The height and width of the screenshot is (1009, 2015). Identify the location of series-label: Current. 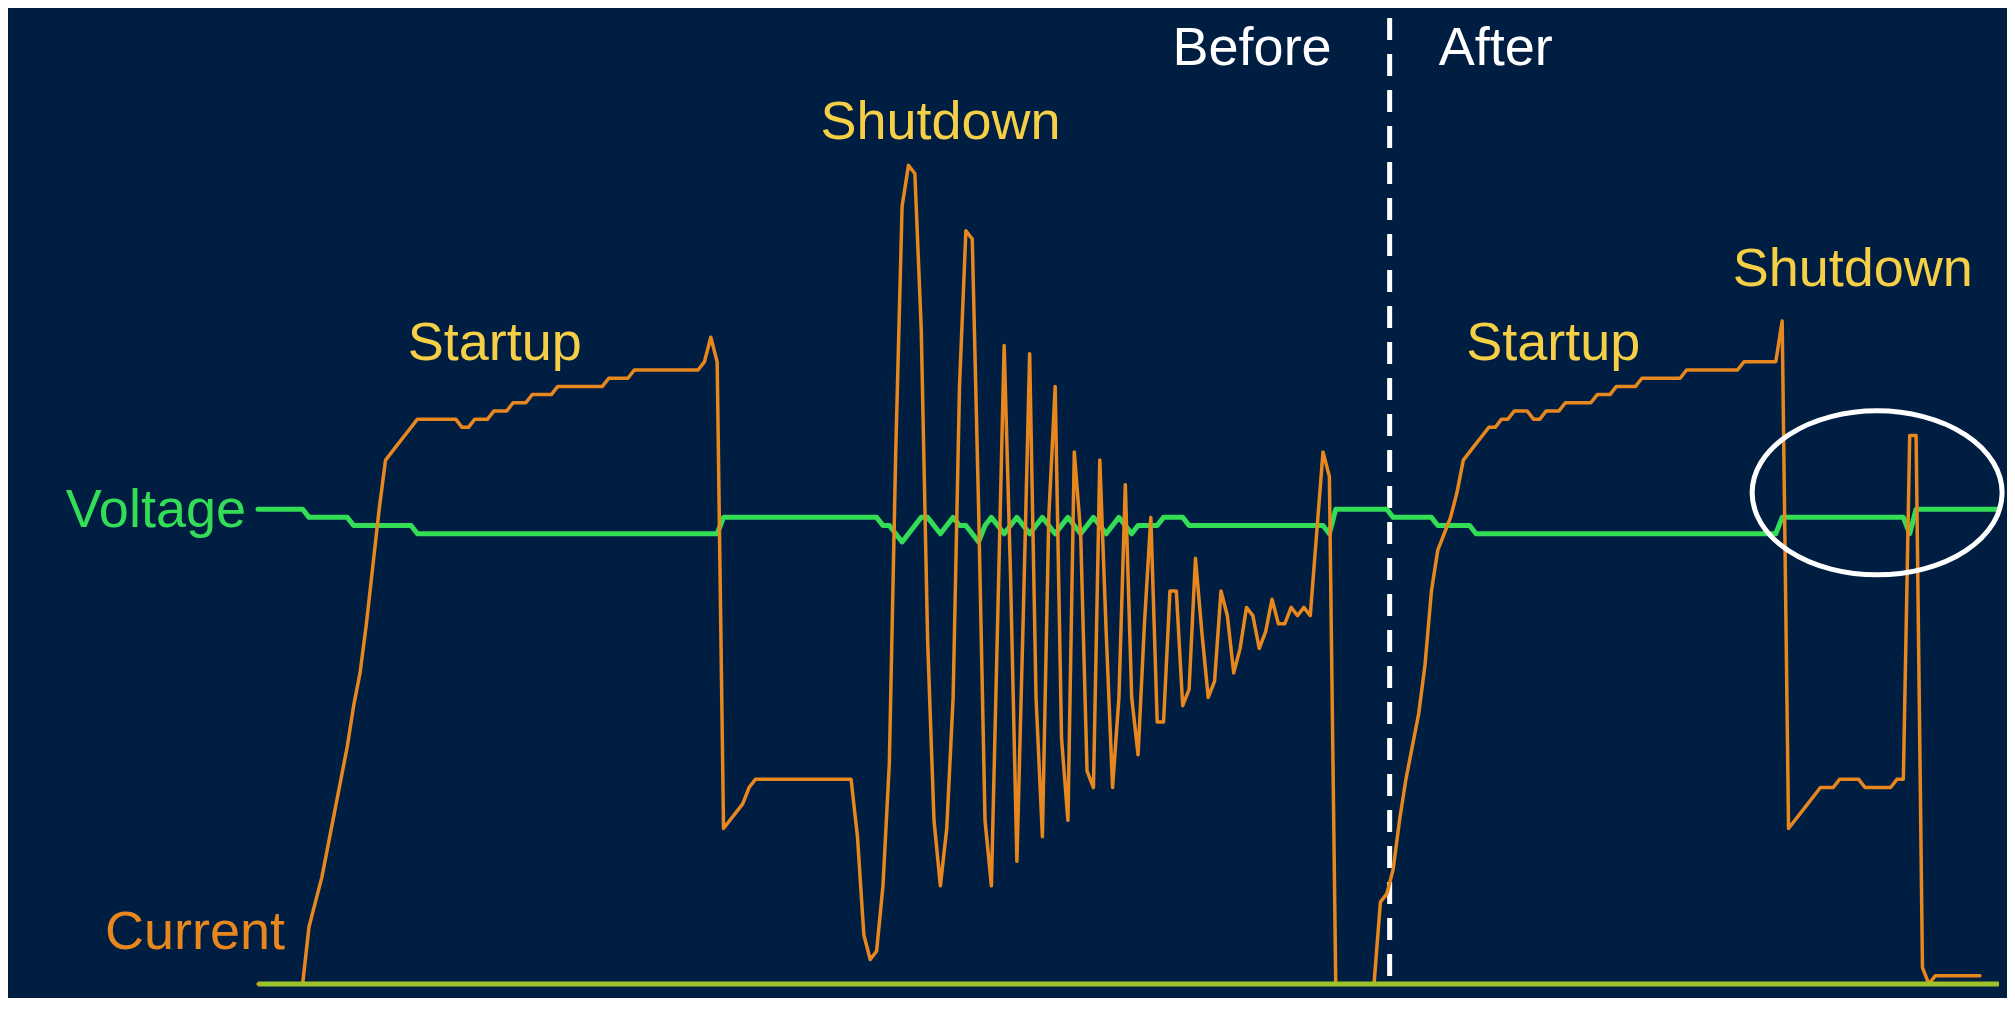
(194, 930).